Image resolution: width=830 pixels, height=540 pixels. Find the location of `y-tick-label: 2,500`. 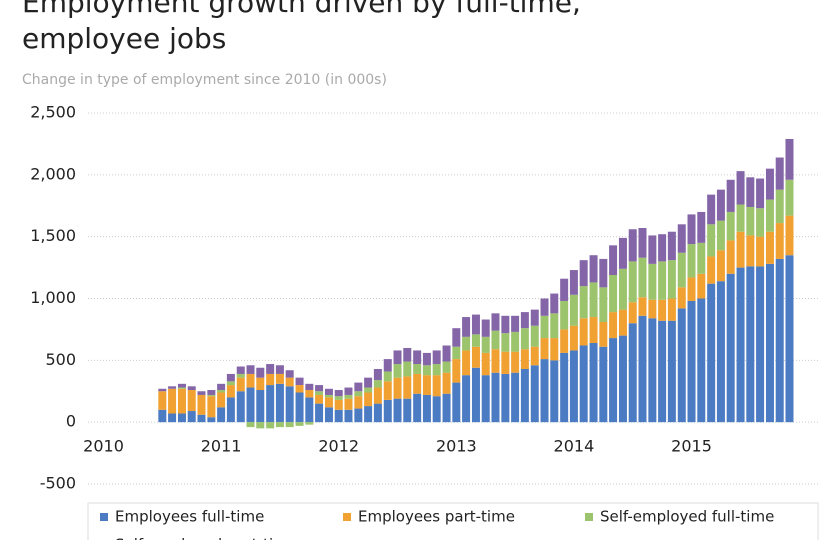

y-tick-label: 2,500 is located at coordinates (53, 112).